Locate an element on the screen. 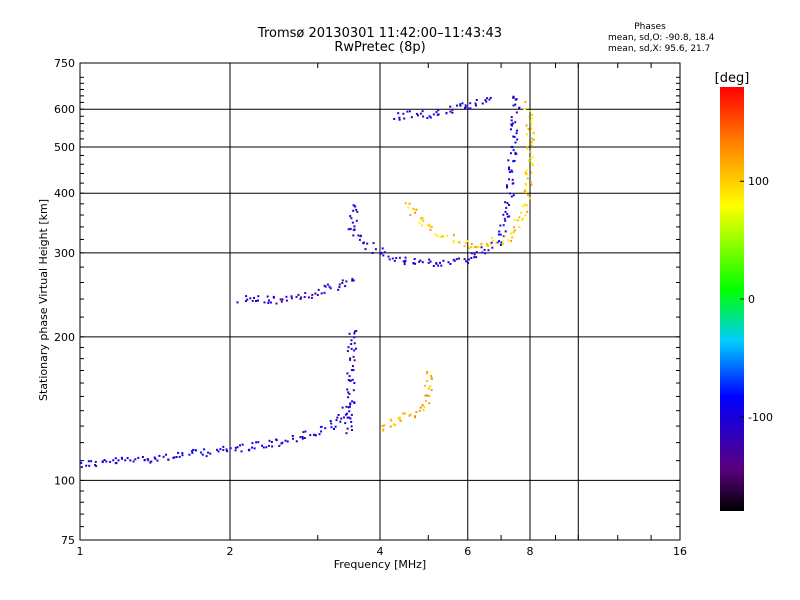  y-tick-label: 75 is located at coordinates (68, 540).